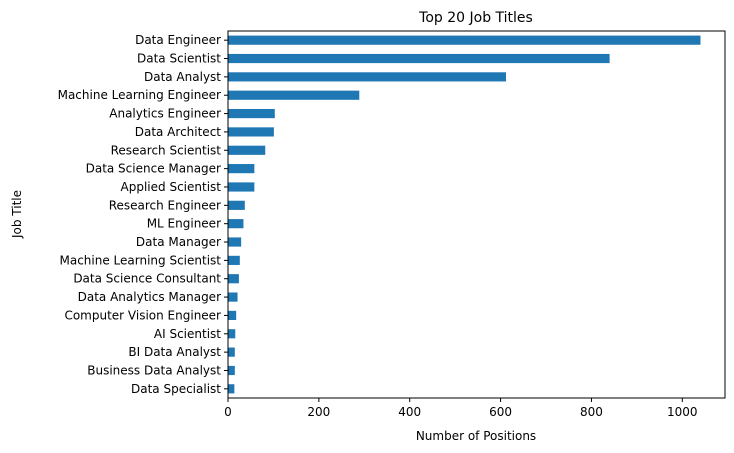 Image resolution: width=734 pixels, height=453 pixels. Describe the element at coordinates (179, 59) in the screenshot. I see `y-tick-label: Data Scientist` at that location.